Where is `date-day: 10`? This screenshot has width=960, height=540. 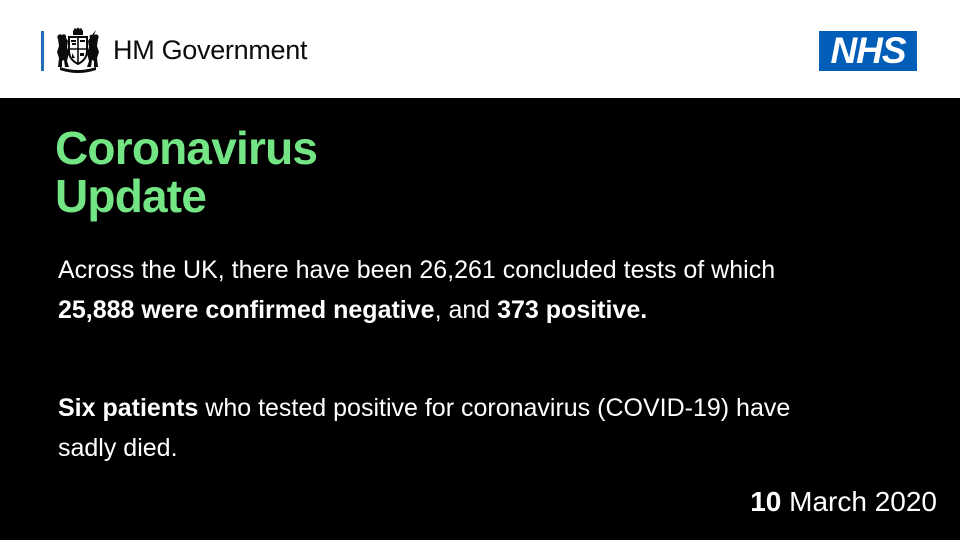 date-day: 10 is located at coordinates (766, 501).